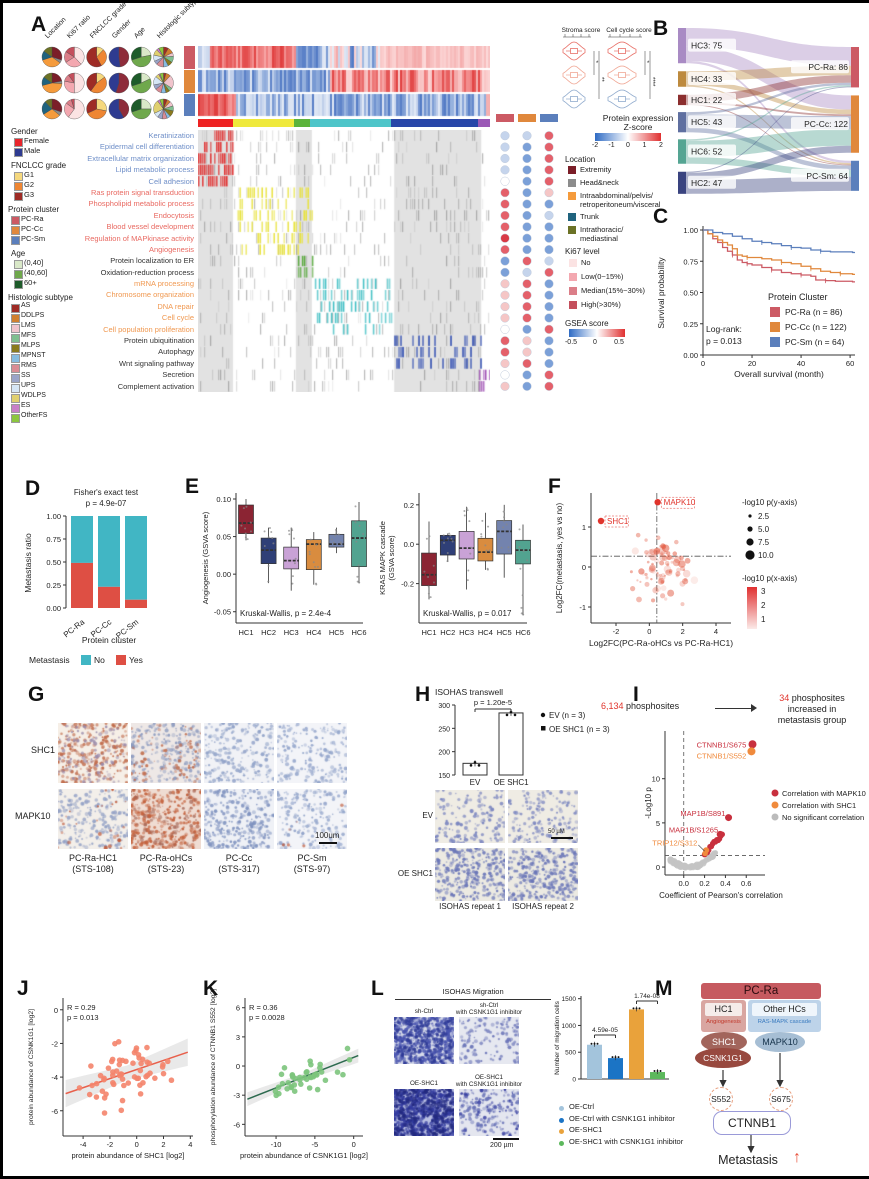  Describe the element at coordinates (33, 816) in the screenshot. I see `row-label-mapk10: MAPK10` at that location.